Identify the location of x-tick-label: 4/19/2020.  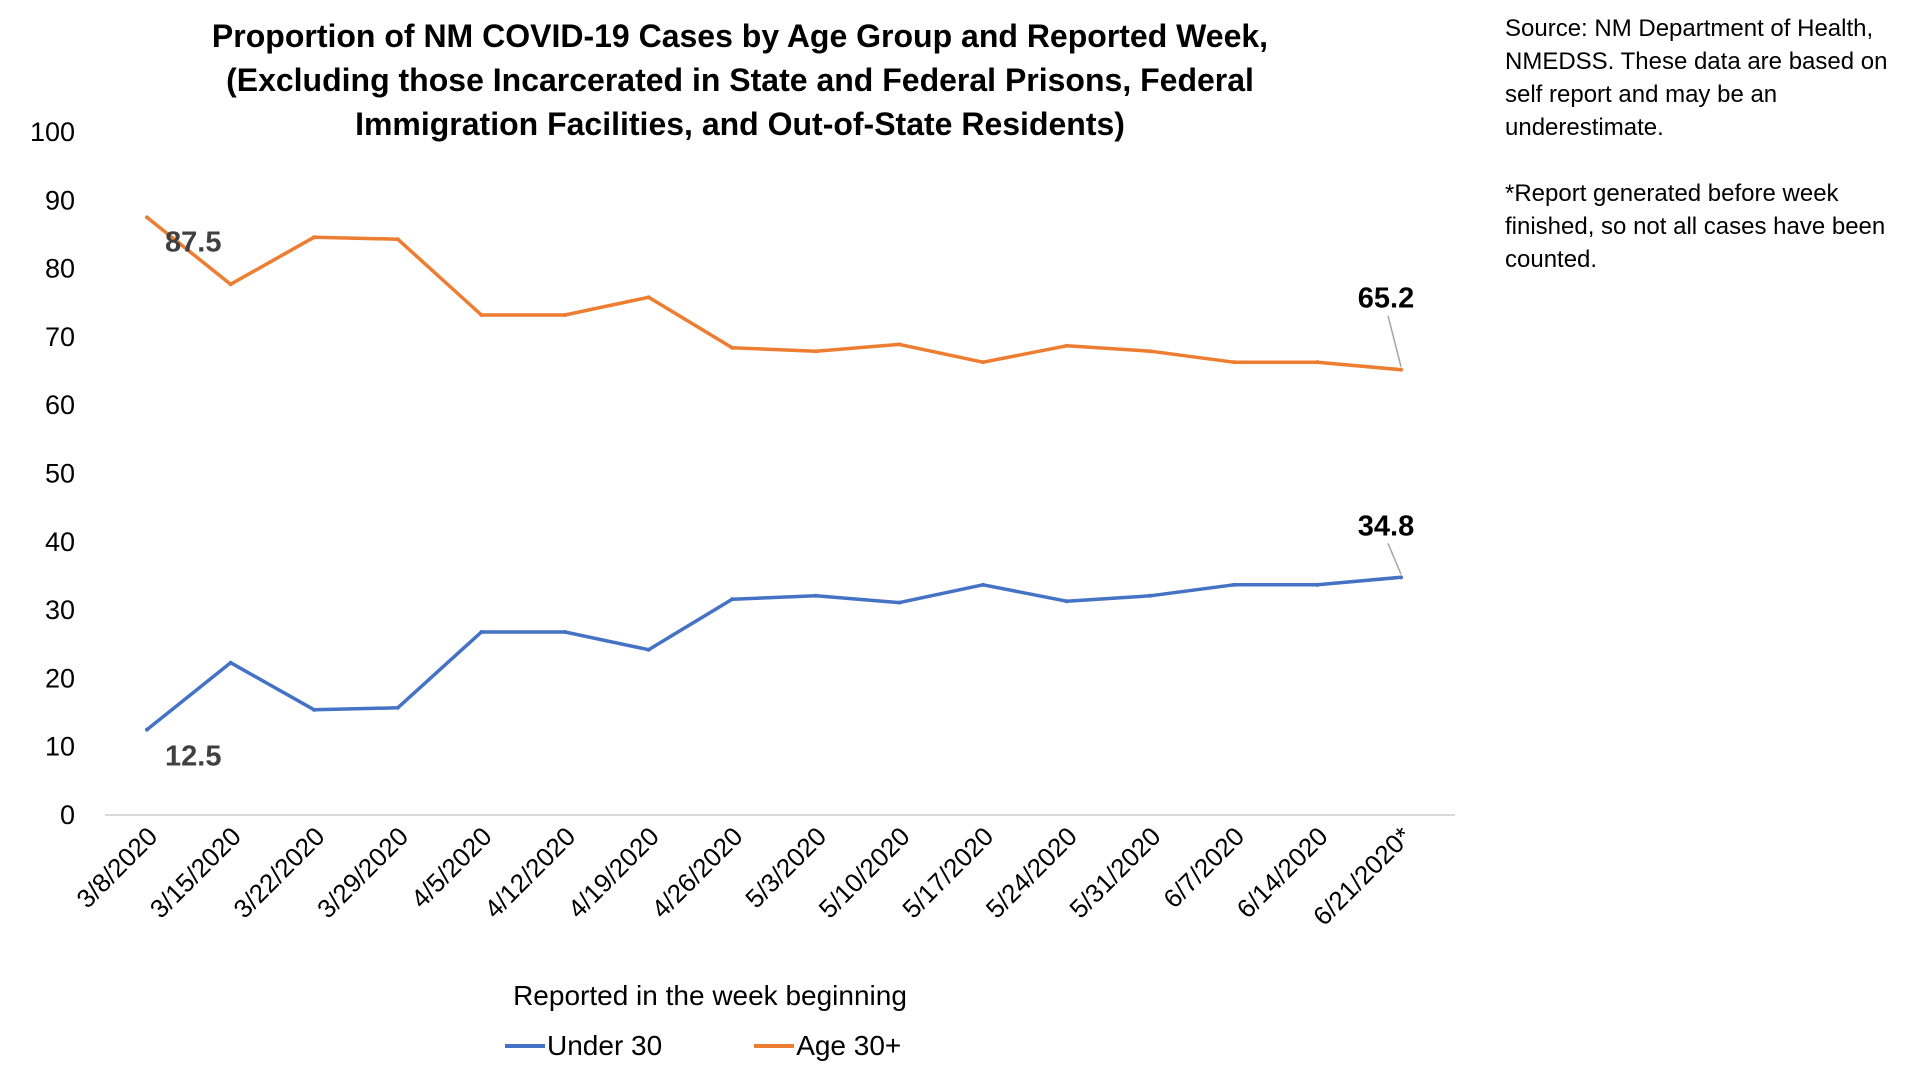
(613, 872).